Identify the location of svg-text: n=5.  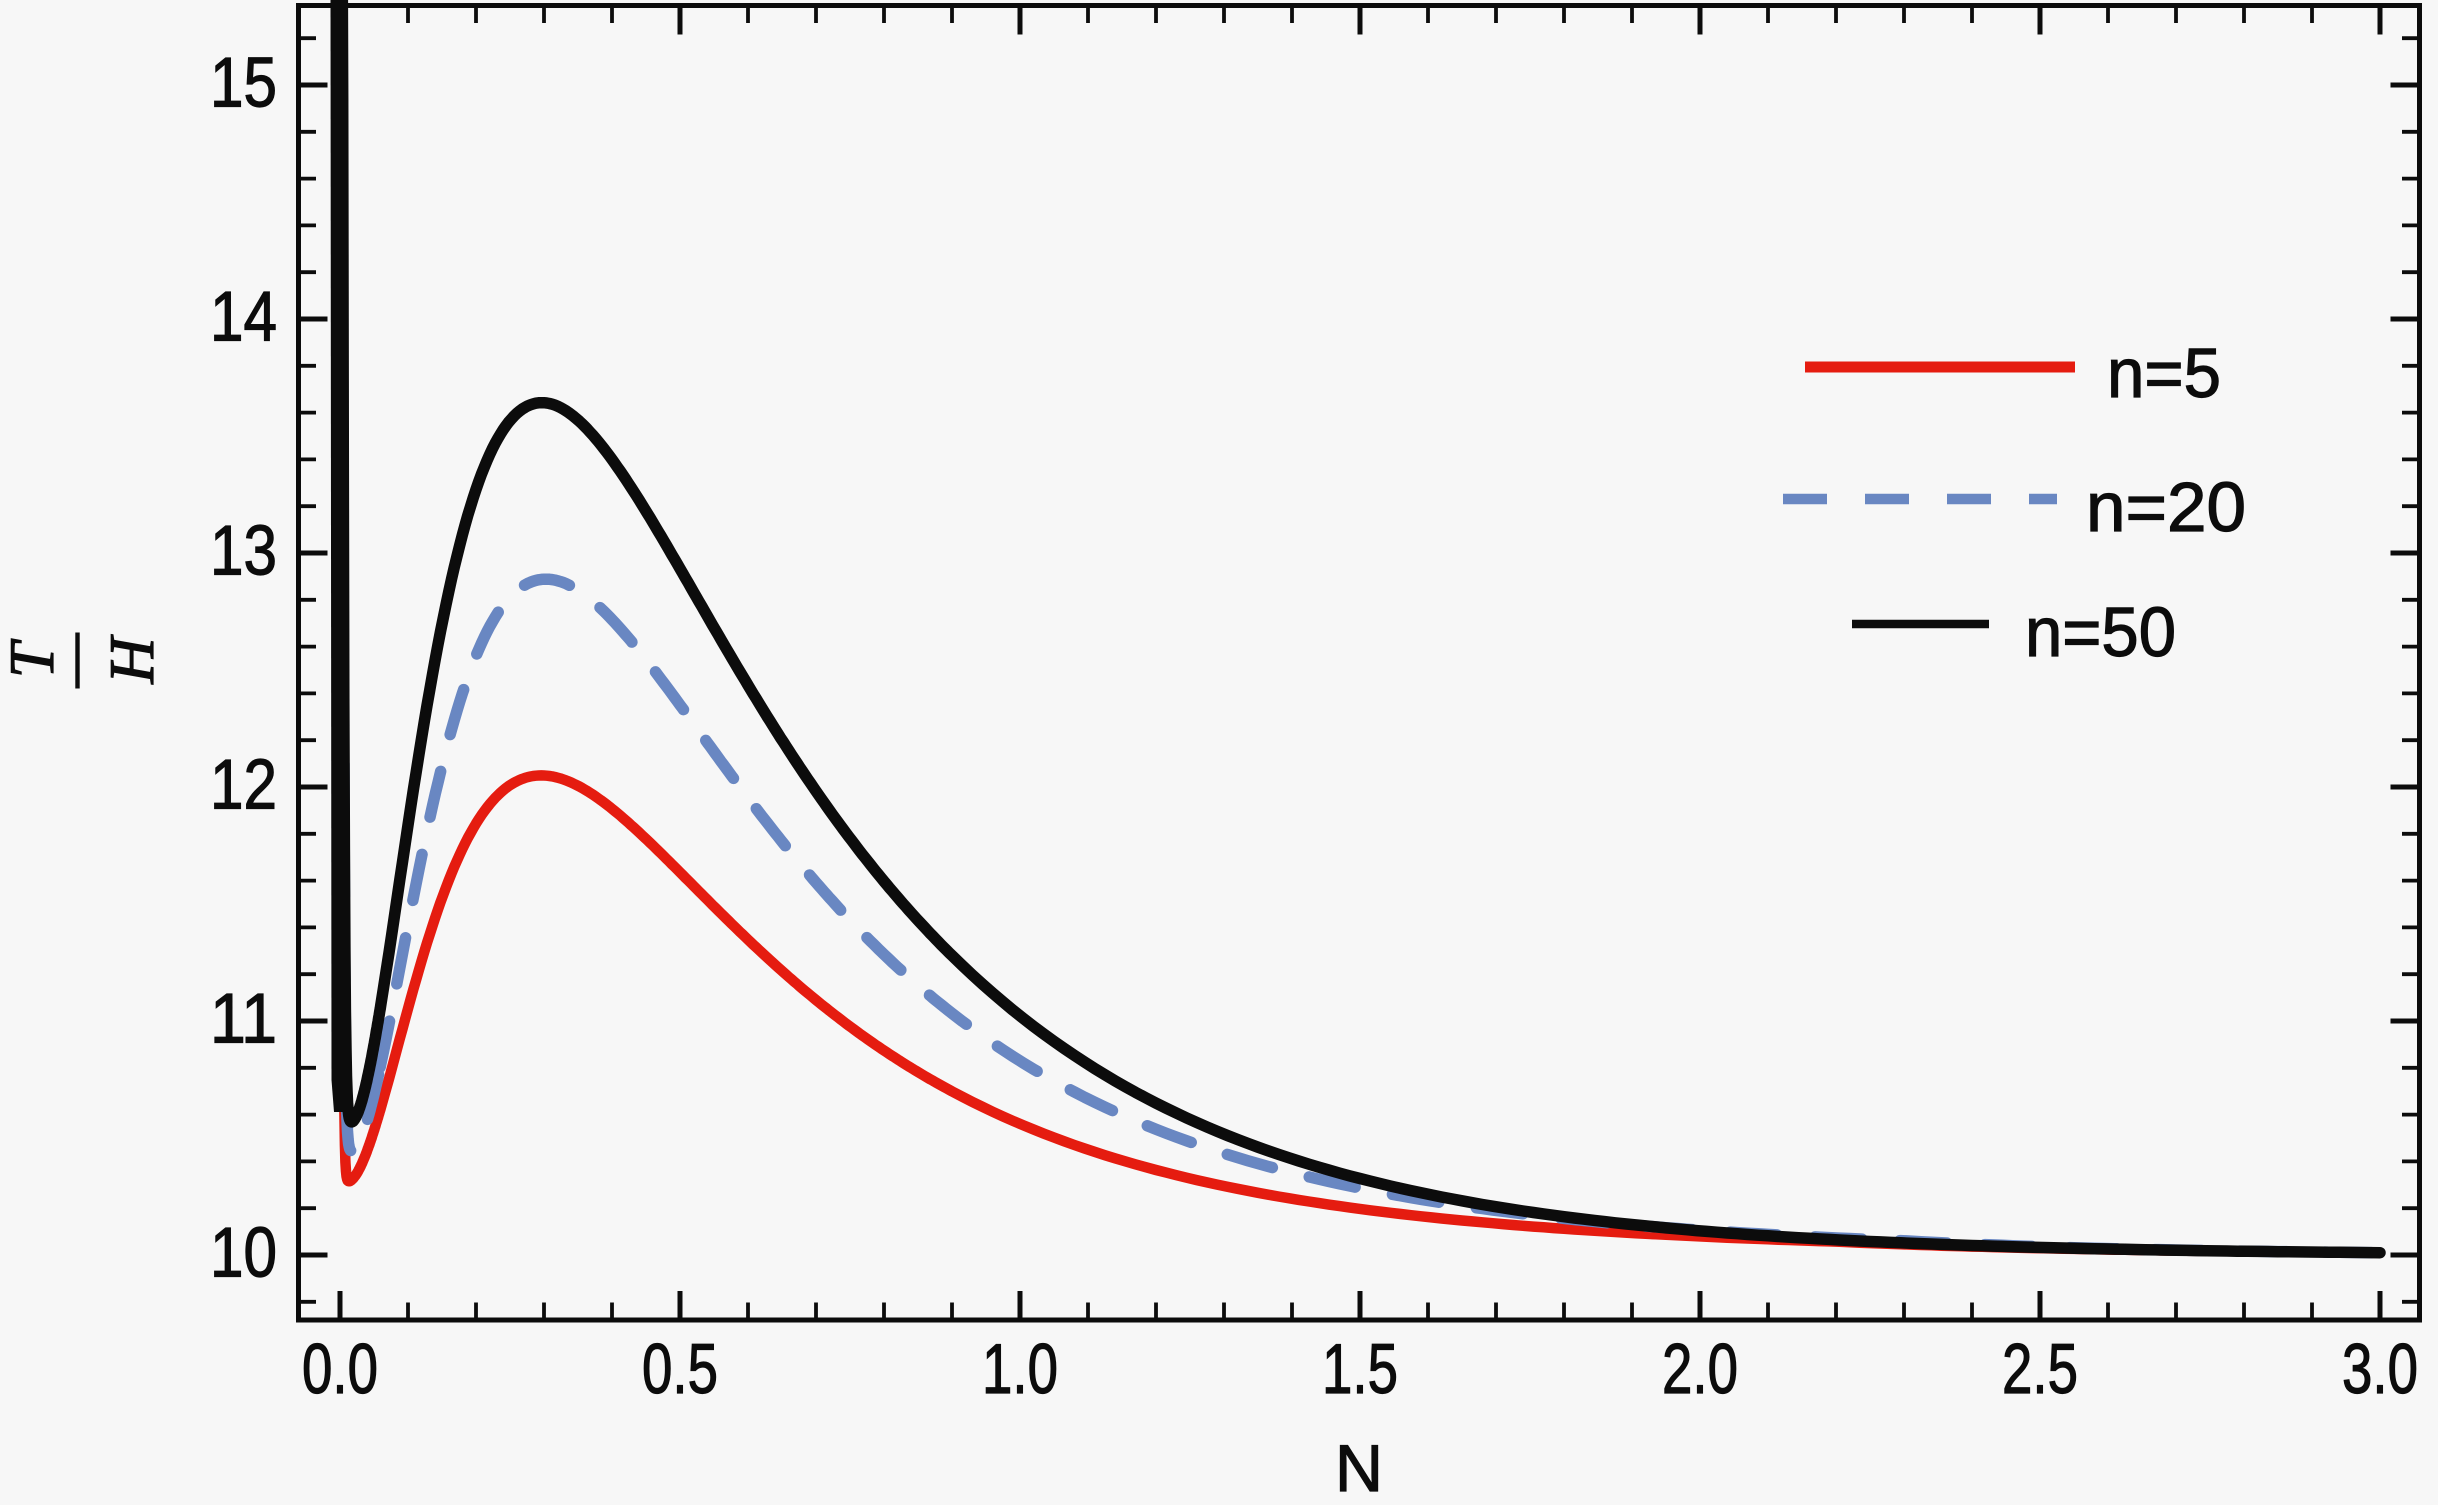
(2164, 373).